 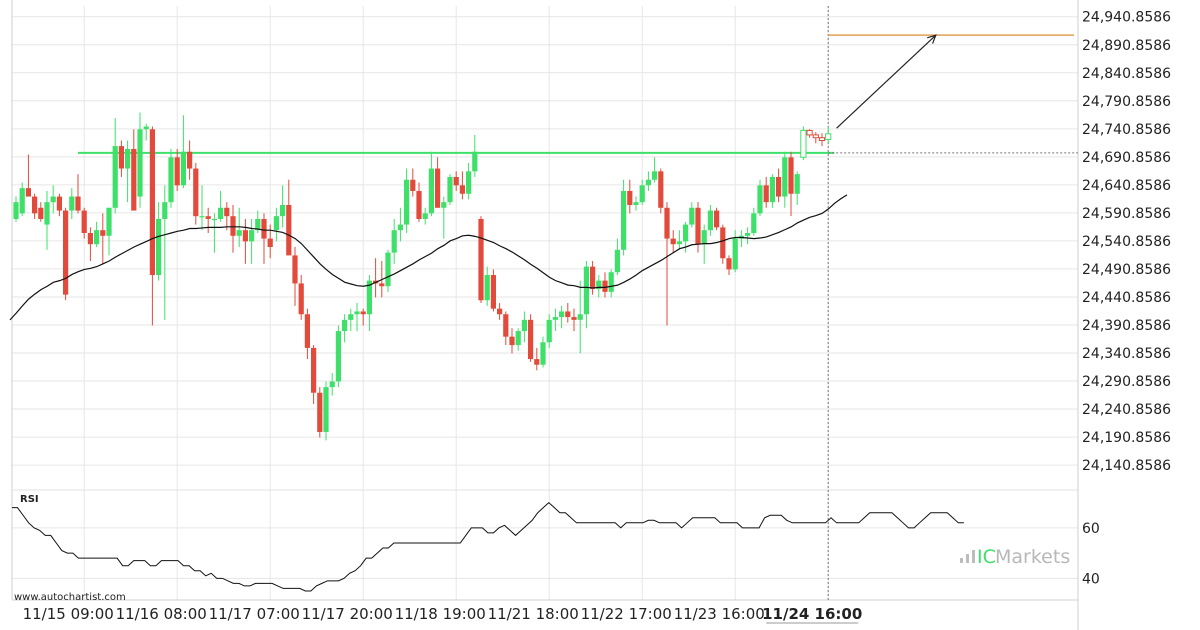 What do you see at coordinates (1126, 18) in the screenshot?
I see `y-tick-label: 24,940.8586` at bounding box center [1126, 18].